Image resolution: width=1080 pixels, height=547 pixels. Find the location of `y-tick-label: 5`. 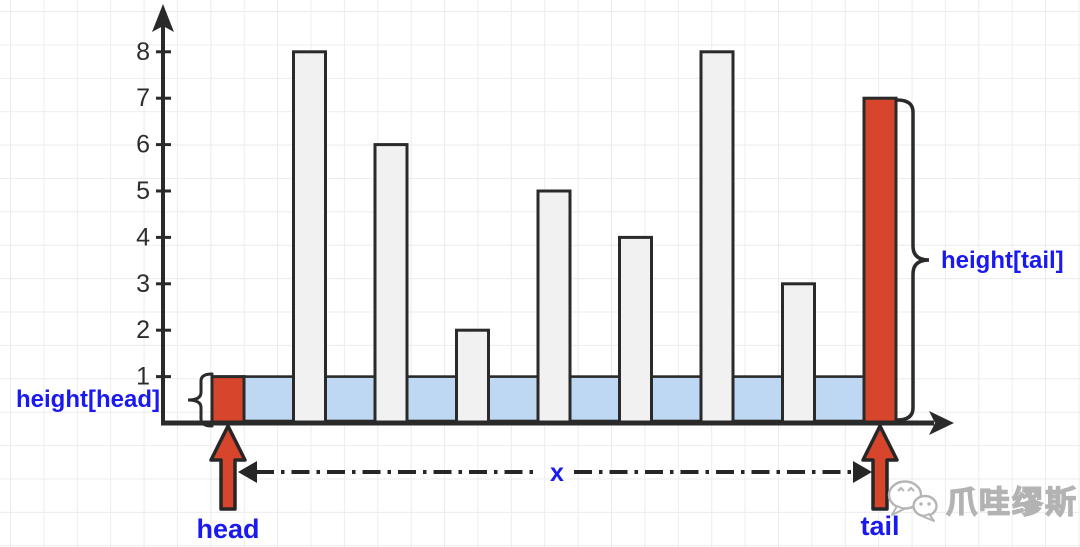

y-tick-label: 5 is located at coordinates (143, 191).